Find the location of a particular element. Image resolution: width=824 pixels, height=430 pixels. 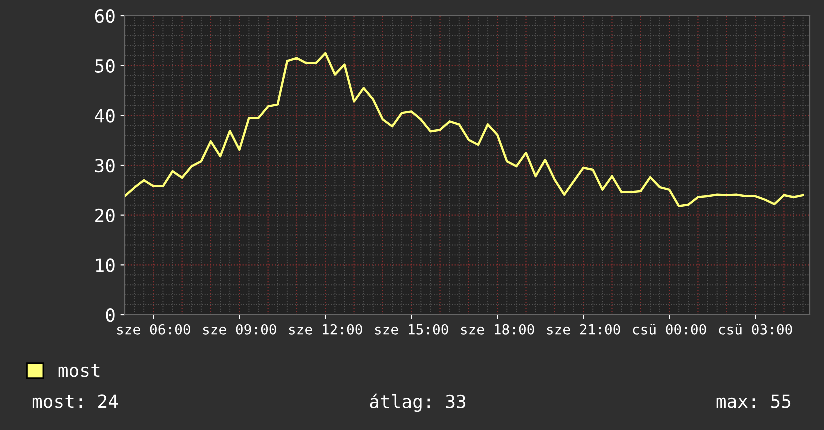

x-tick-label: csü 03:00 is located at coordinates (755, 329).